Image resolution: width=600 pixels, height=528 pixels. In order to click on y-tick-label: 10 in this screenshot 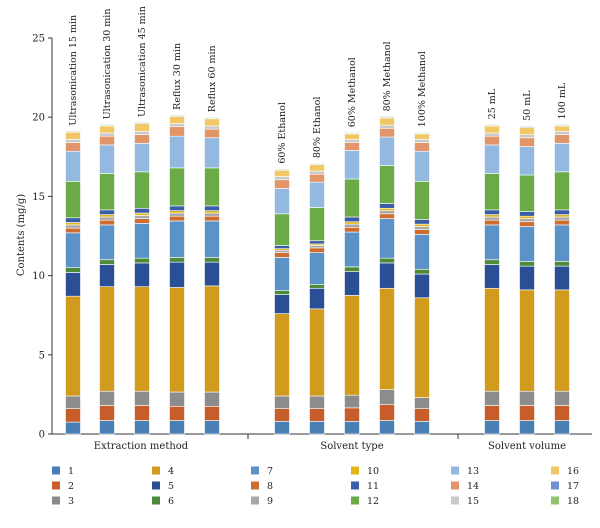, I will do `click(38, 276)`.